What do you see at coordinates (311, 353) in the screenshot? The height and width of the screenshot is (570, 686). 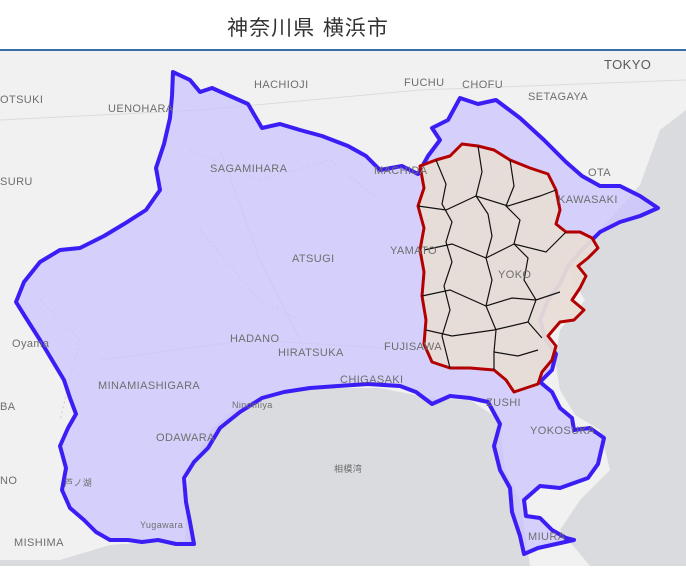 I see `label-hiratsuka: HIRATSUKA` at bounding box center [311, 353].